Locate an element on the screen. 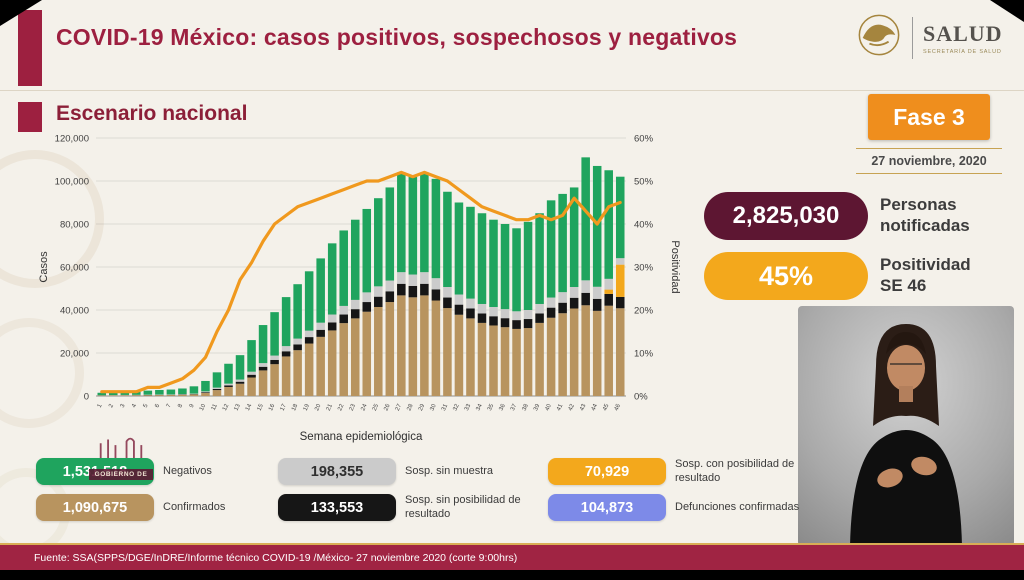 This screenshot has width=1024, height=580. svg-text: 23 is located at coordinates (353, 407).